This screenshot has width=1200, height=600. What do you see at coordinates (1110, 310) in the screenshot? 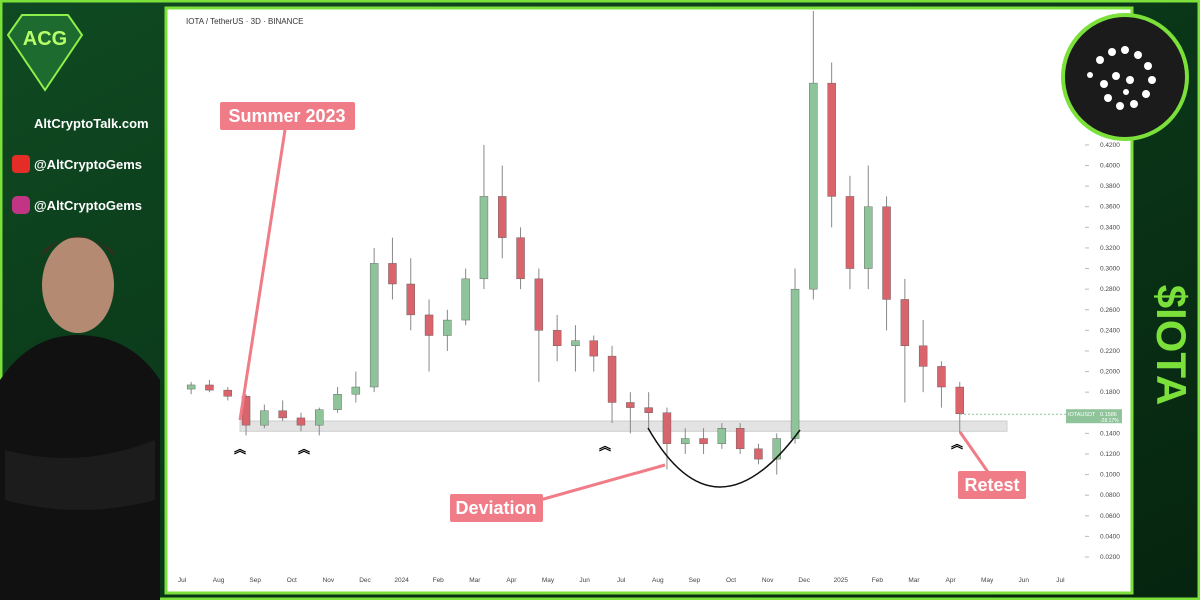
I see `y-tick-label: 0.2600` at bounding box center [1110, 310].